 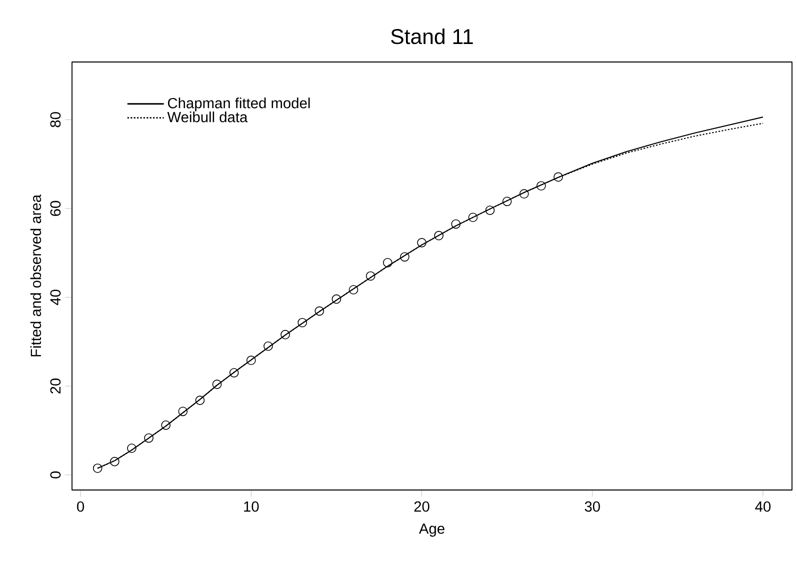 What do you see at coordinates (55, 386) in the screenshot?
I see `y-tick-label: 20` at bounding box center [55, 386].